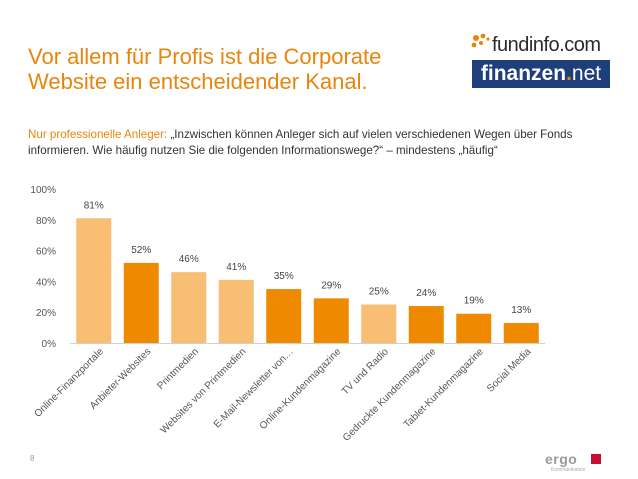 Image resolution: width=638 pixels, height=479 pixels. What do you see at coordinates (46, 252) in the screenshot?
I see `y-tick-label: 60%` at bounding box center [46, 252].